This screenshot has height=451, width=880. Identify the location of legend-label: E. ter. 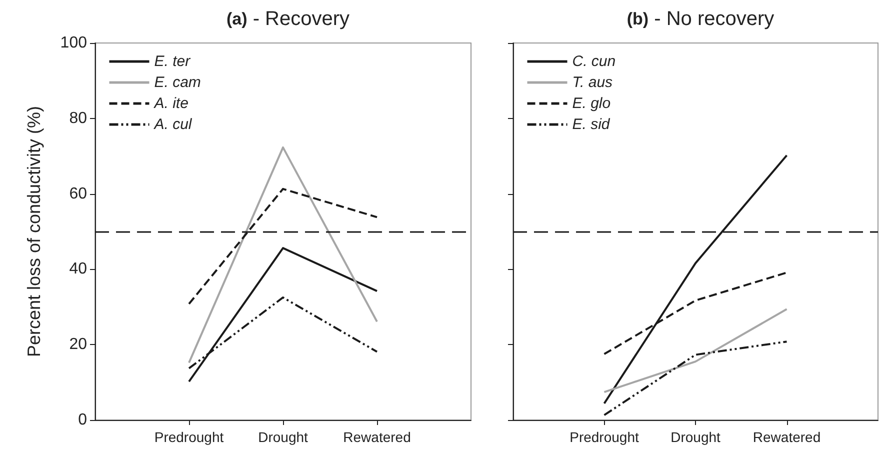
(173, 61).